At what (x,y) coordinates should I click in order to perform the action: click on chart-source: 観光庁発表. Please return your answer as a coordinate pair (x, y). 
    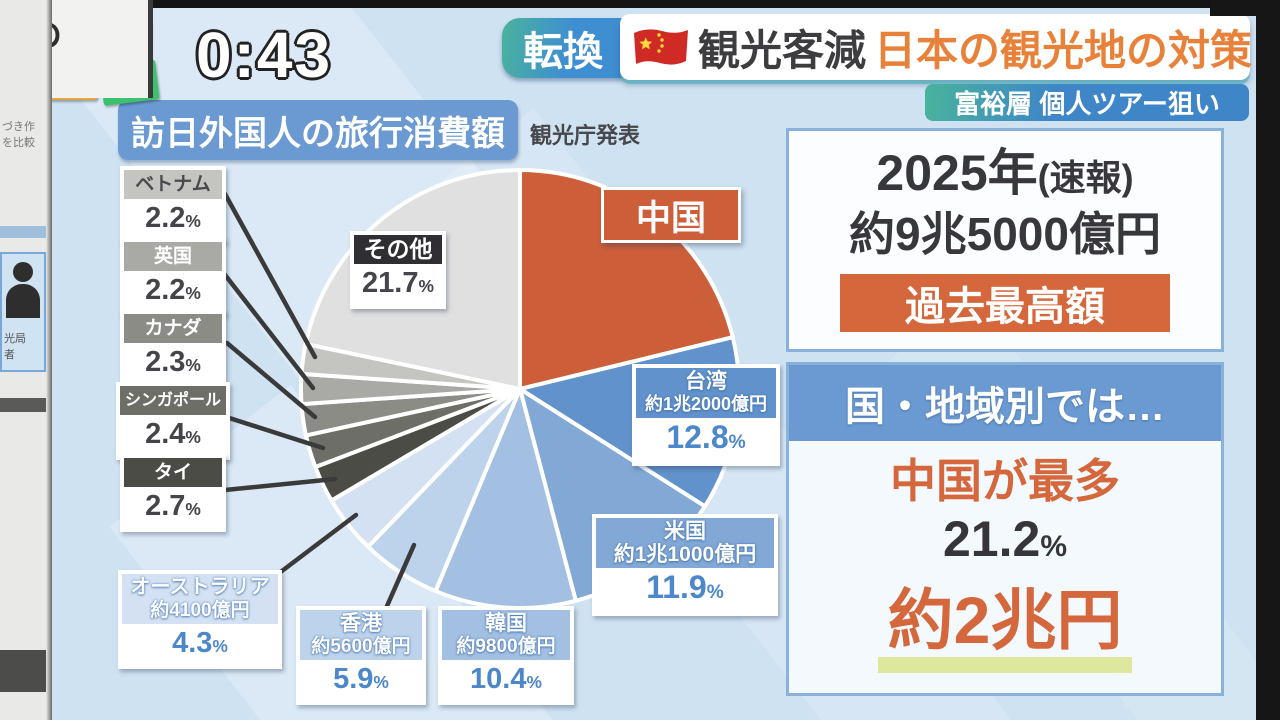
    Looking at the image, I should click on (585, 135).